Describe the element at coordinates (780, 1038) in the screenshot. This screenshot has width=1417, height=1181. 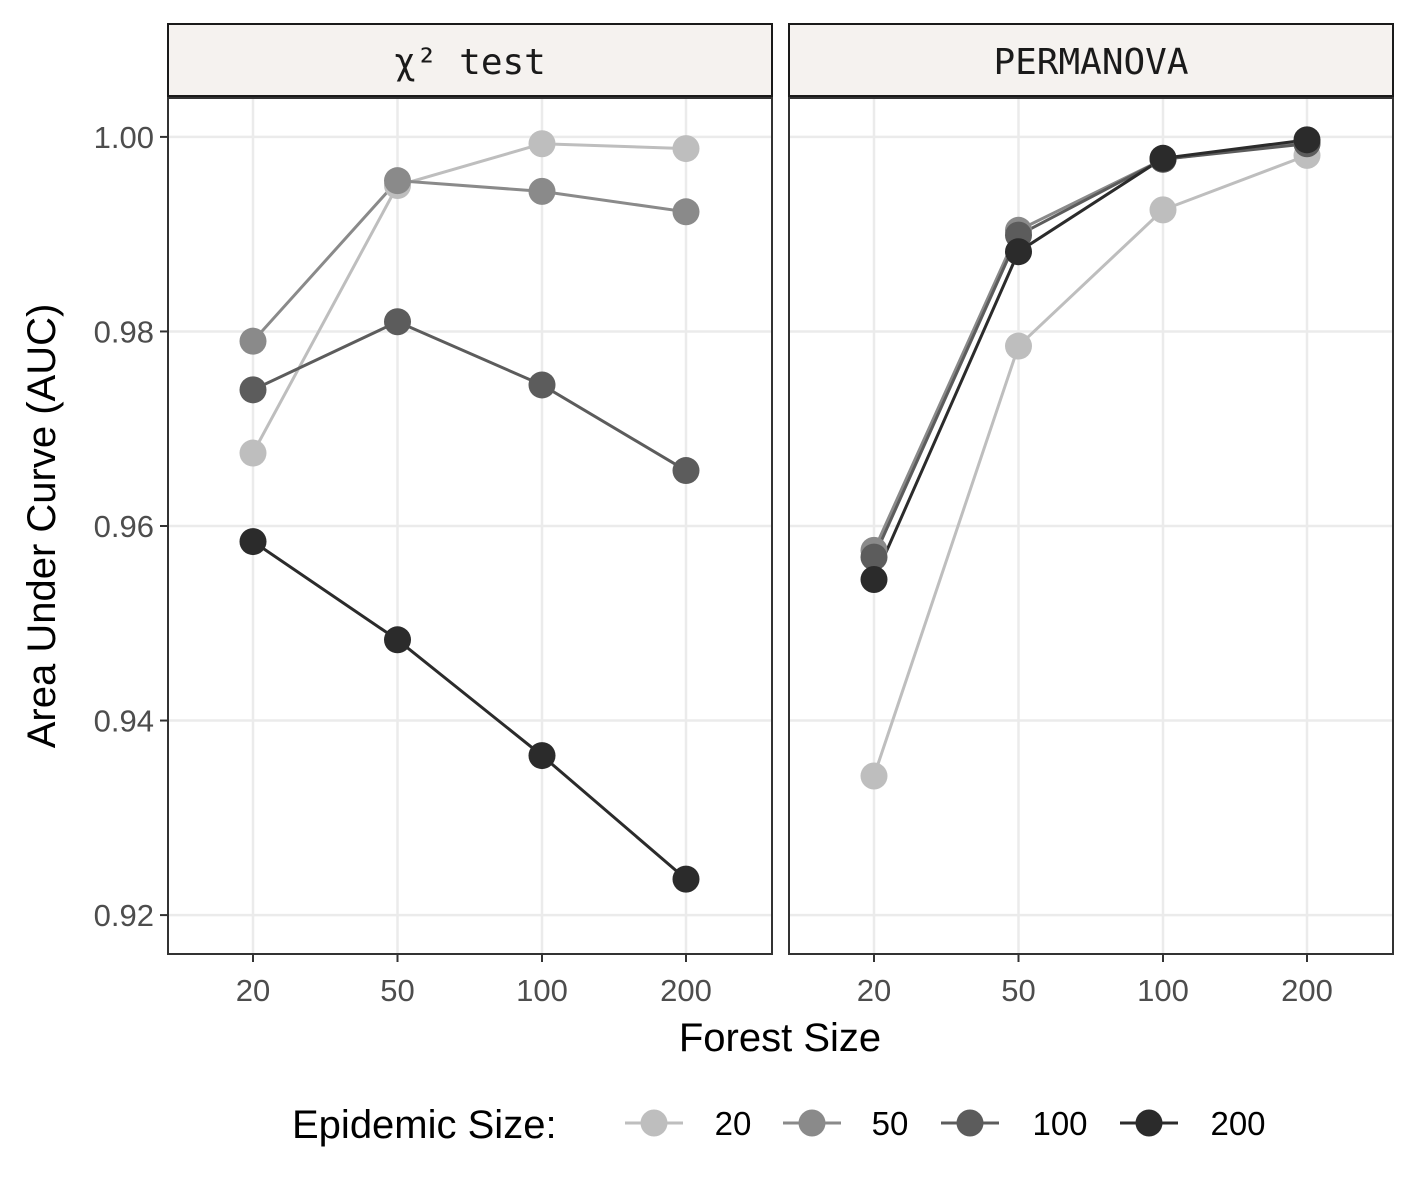
I see `x-axis-title: Forest Size` at that location.